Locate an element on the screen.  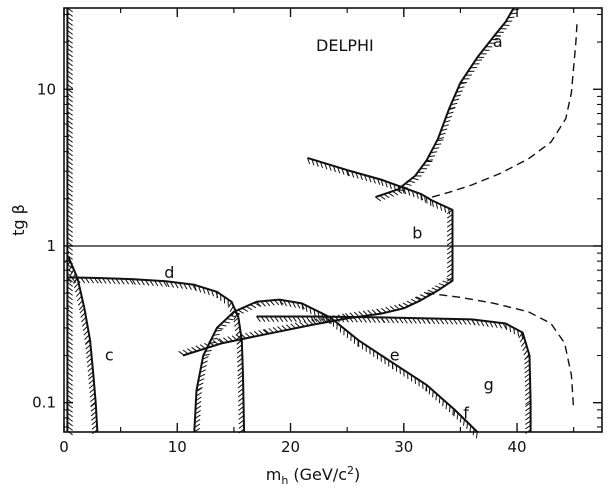
x-axis-label: mh (GeV/c2) is located at coordinates (313, 475).